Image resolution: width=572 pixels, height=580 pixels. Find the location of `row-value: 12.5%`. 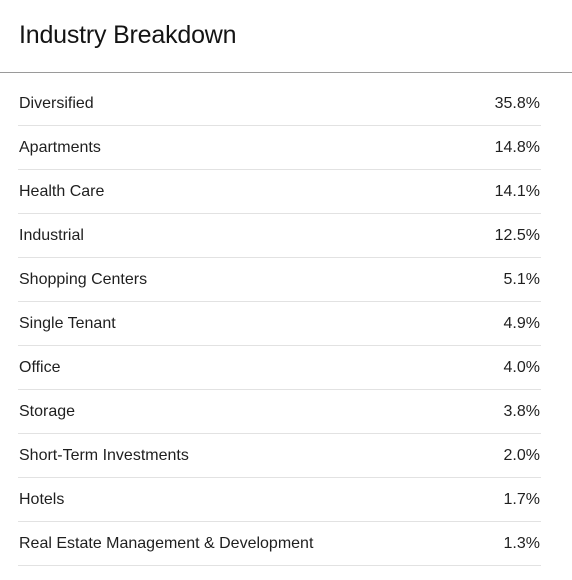

row-value: 12.5% is located at coordinates (517, 235).